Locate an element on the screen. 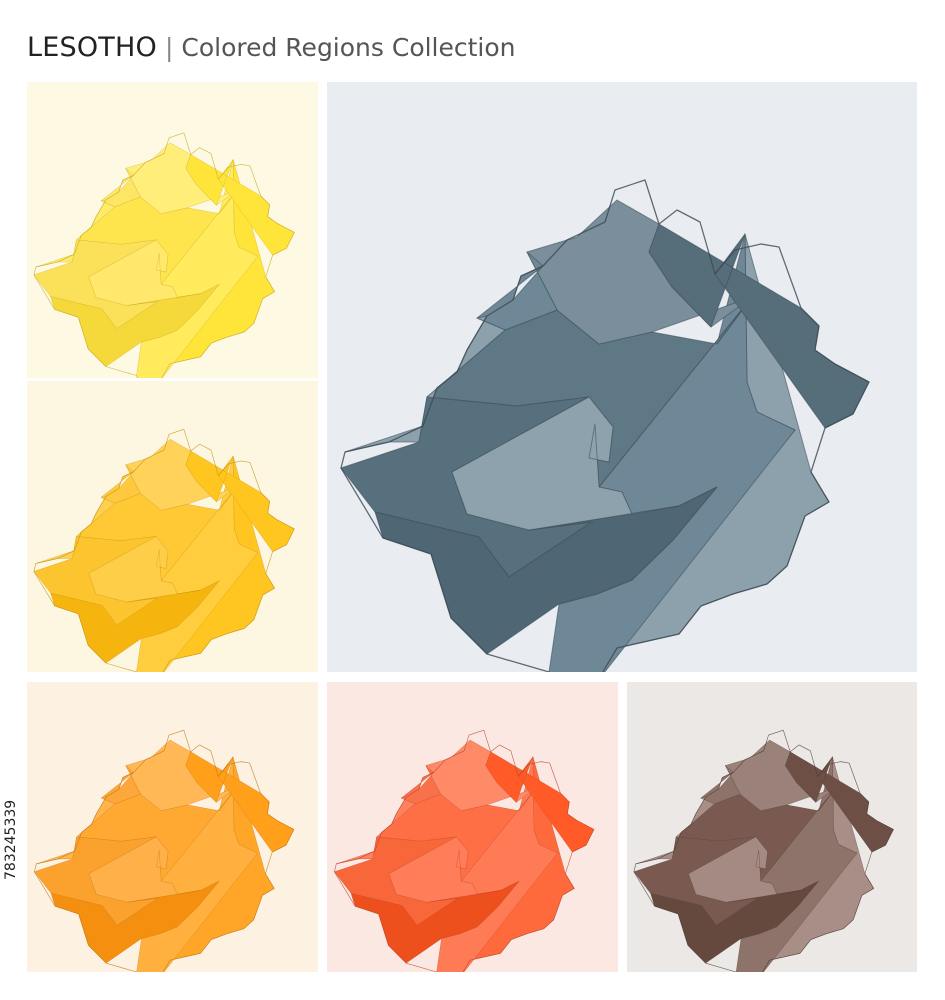 This screenshot has height=1000, width=945. lesotho-map-amber is located at coordinates (164, 550).